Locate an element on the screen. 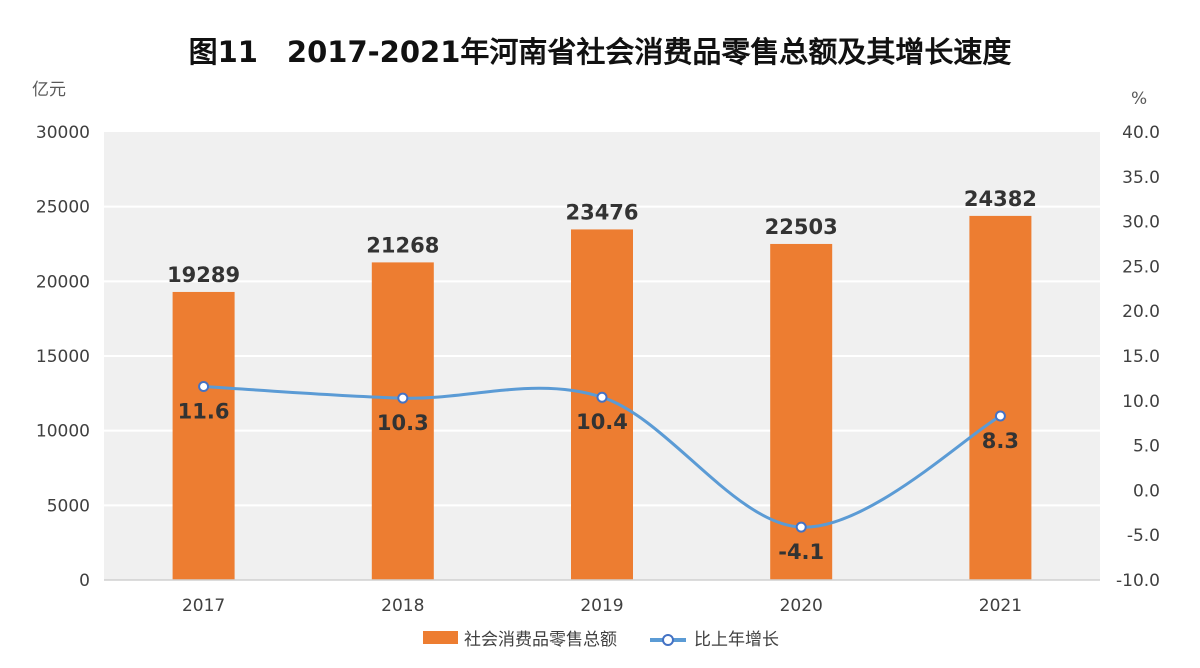 Image resolution: width=1200 pixels, height=668 pixels. growth-data-label: 10.4 is located at coordinates (602, 422).